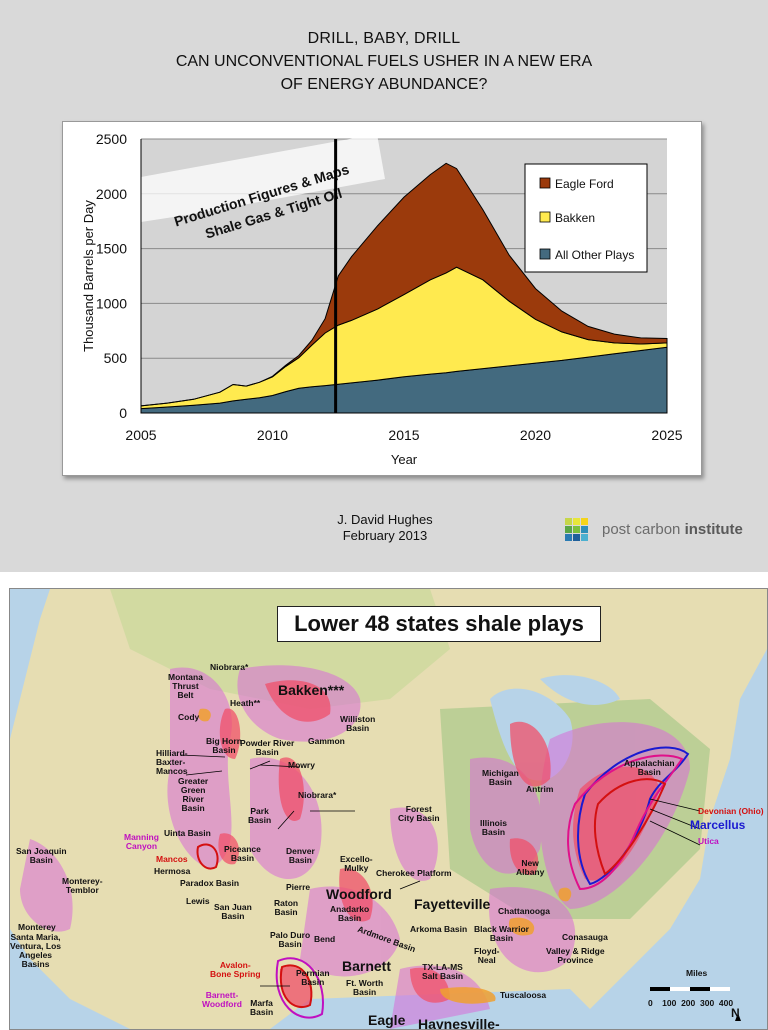 The image size is (768, 1030). I want to click on label-paradox: Paradox Basin, so click(210, 883).